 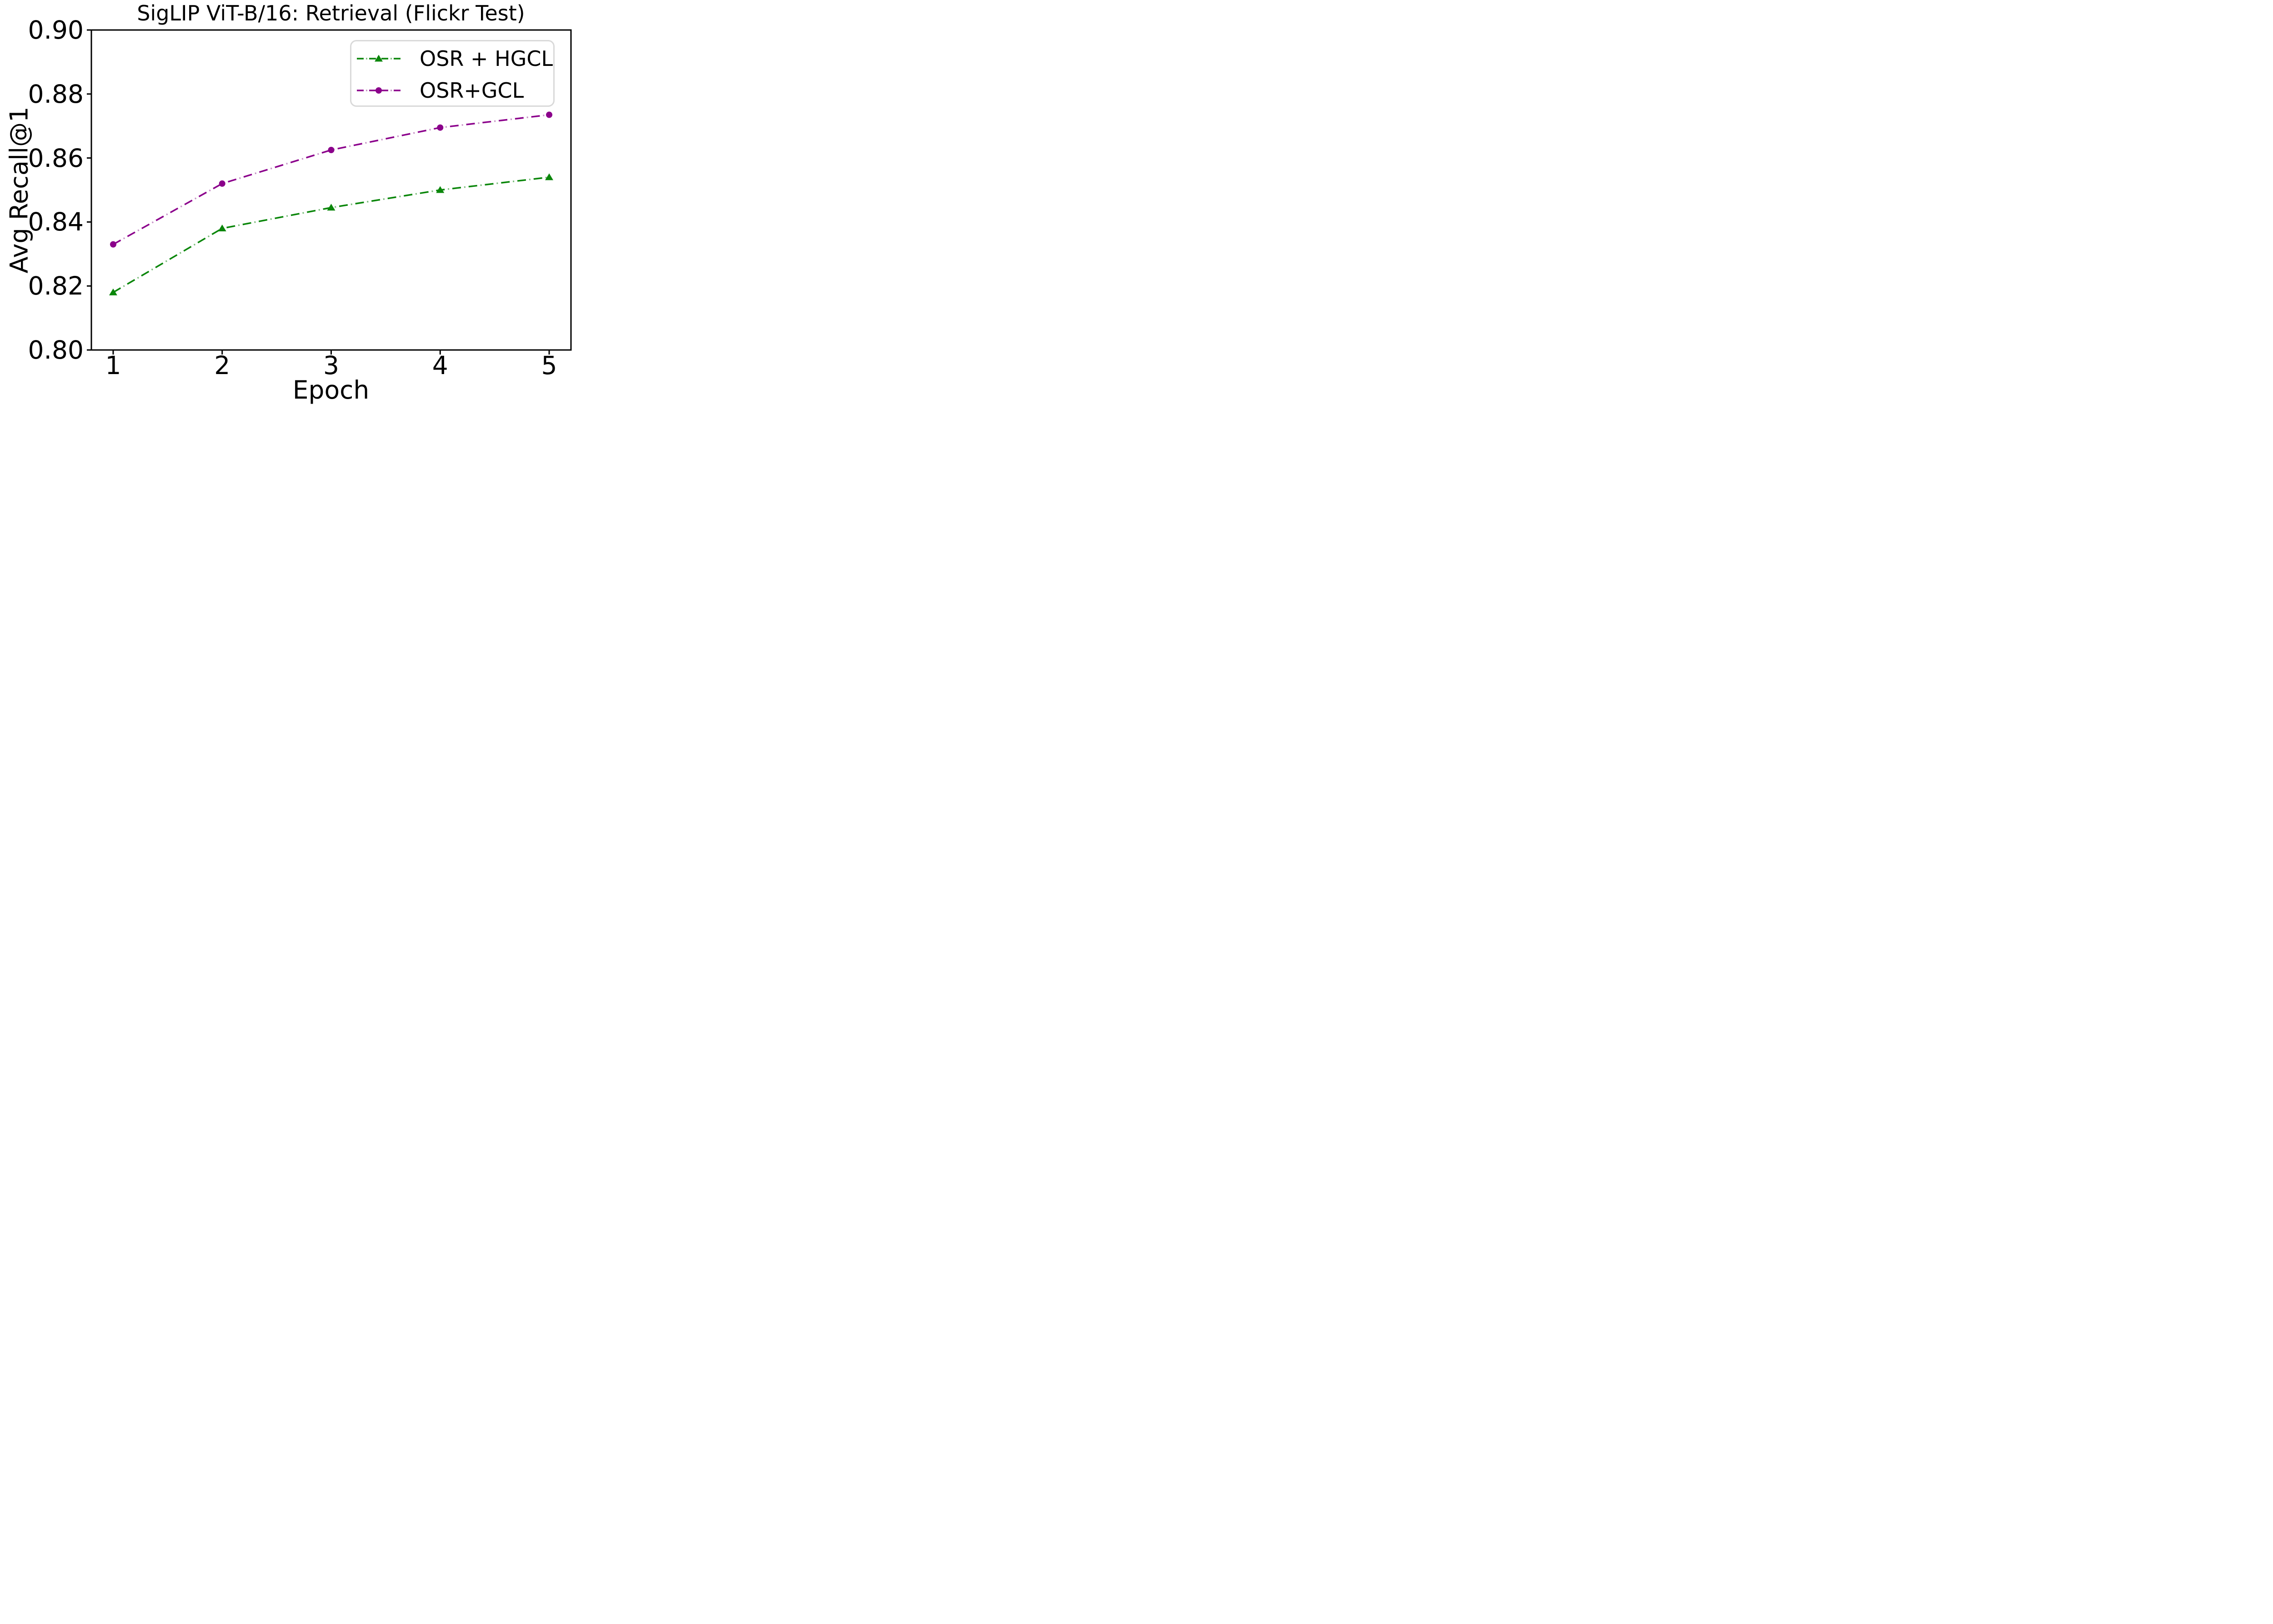 I want to click on x-tick-label: 3, so click(x=331, y=365).